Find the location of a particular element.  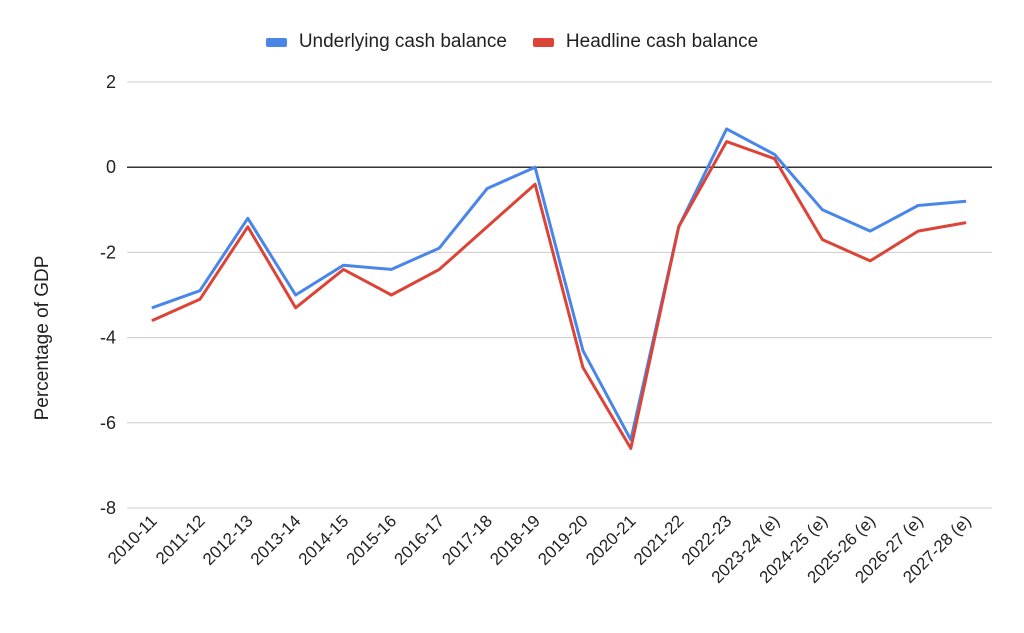

y-tick-label: 0 is located at coordinates (111, 167).